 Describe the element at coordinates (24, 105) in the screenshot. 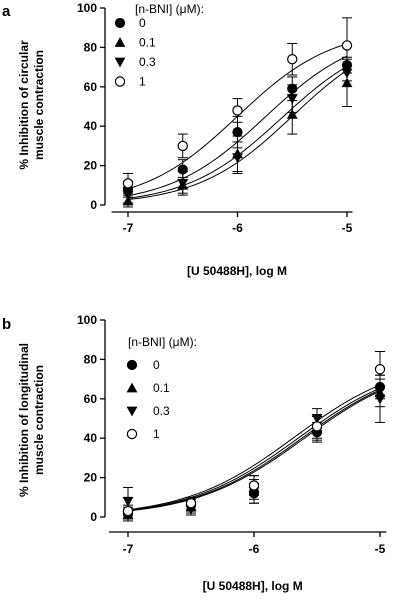

I see `y-axis-title-line-1: % Inhibition of circular` at that location.